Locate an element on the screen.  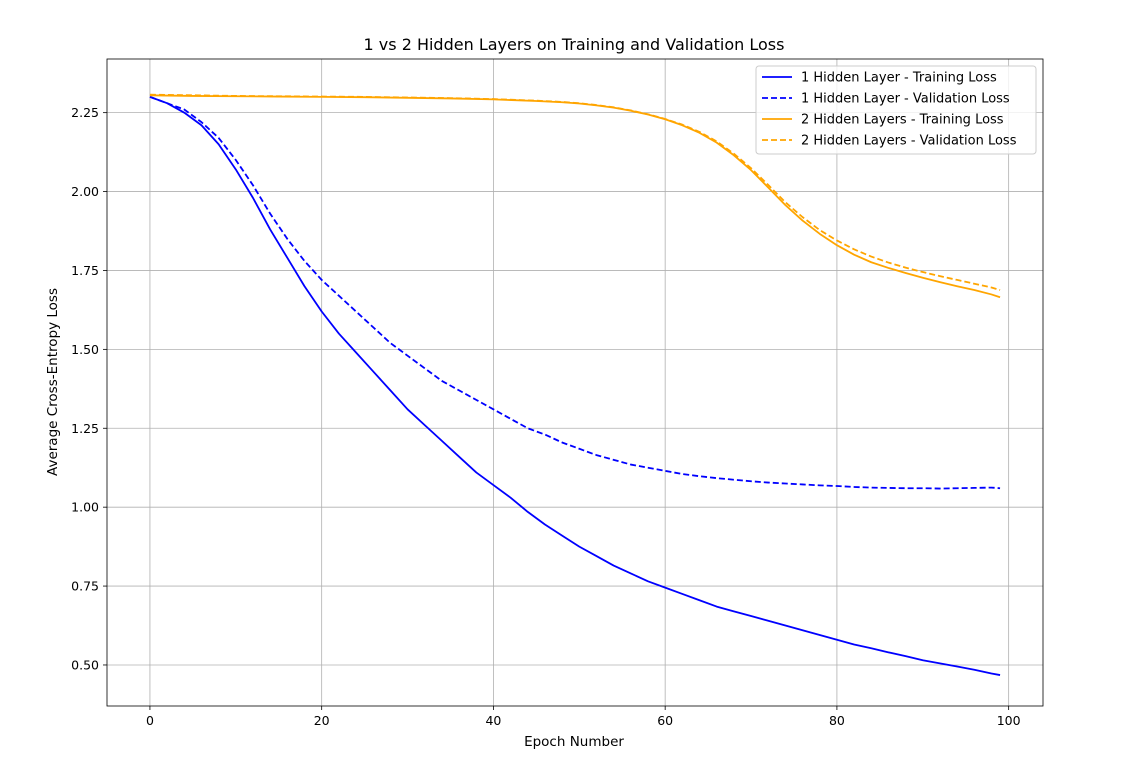
x-axis-ticks: 0 20 40 60 80 100 is located at coordinates (583, 717).